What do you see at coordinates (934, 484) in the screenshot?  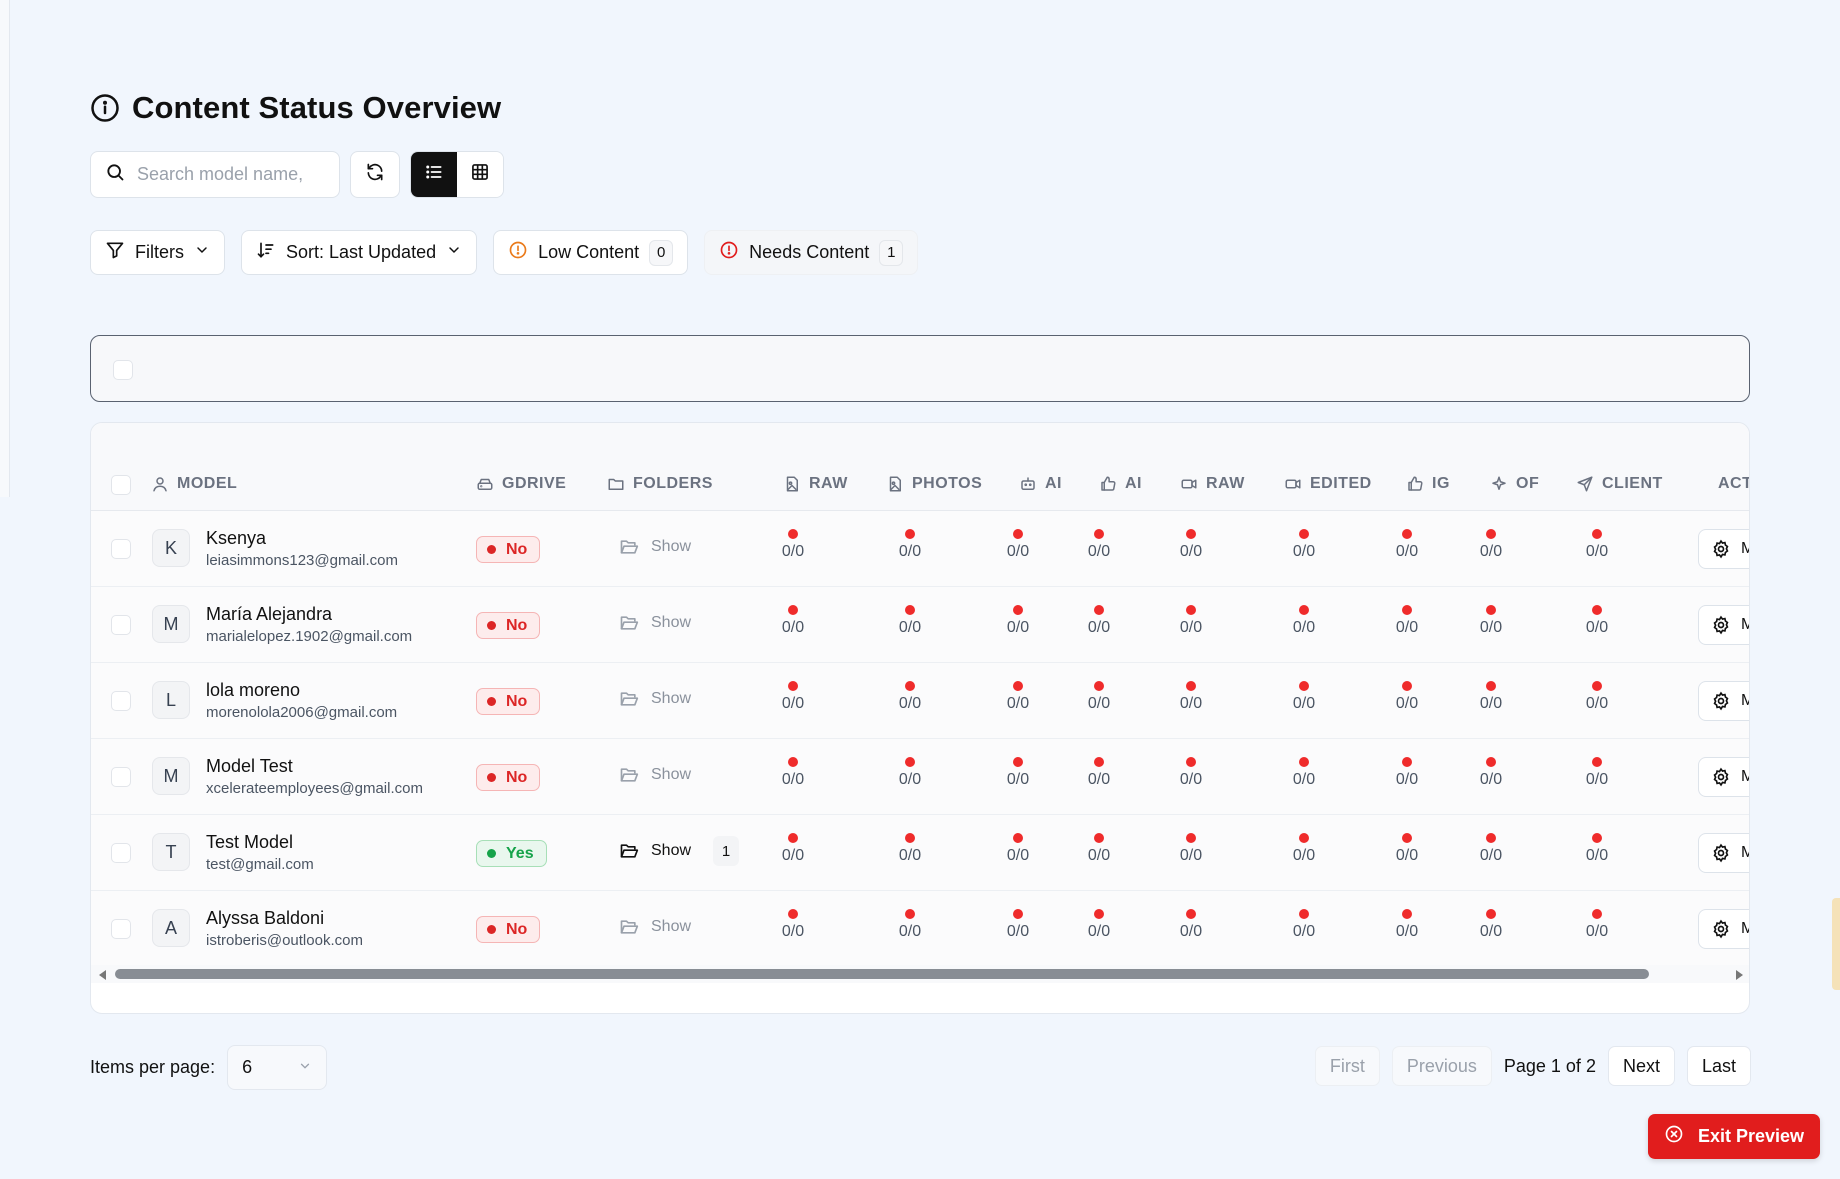 I see `column-header: PHOTOS` at bounding box center [934, 484].